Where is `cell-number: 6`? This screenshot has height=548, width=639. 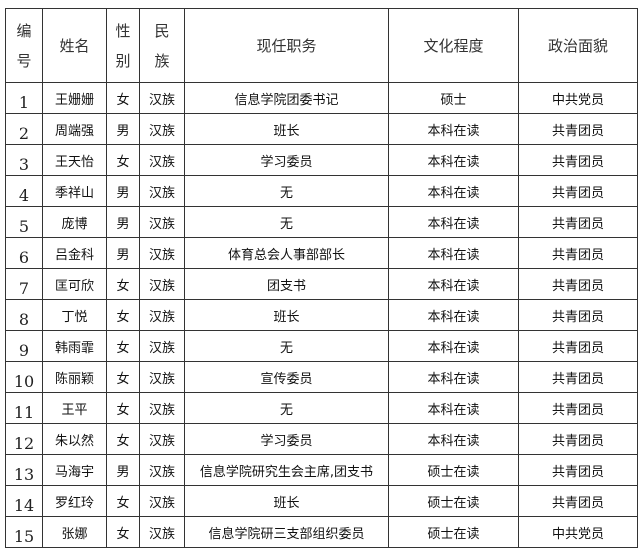
cell-number: 6 is located at coordinates (24, 253).